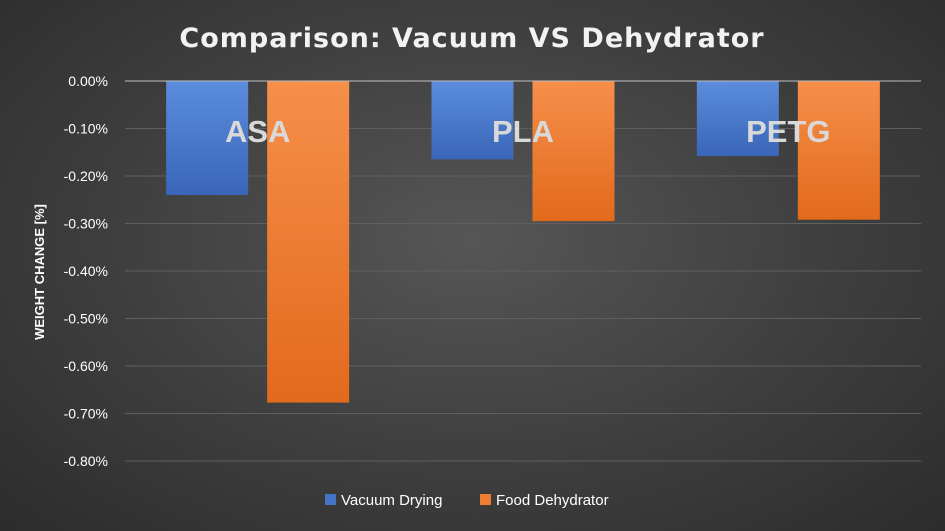  Describe the element at coordinates (471, 38) in the screenshot. I see `chart-title: Comparison: Vacuum VS Dehydrator` at that location.